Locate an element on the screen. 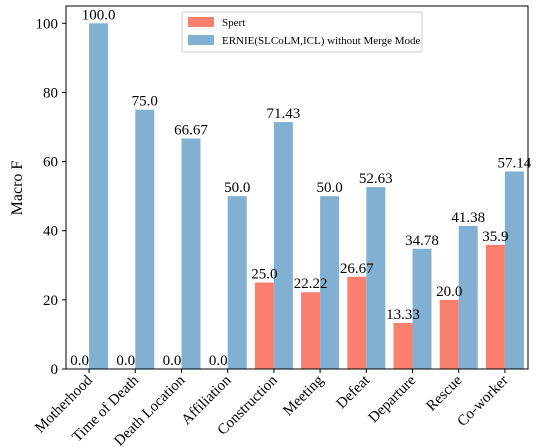 Image resolution: width=536 pixels, height=448 pixels. label-ernie-5: 50.0 is located at coordinates (329, 188).